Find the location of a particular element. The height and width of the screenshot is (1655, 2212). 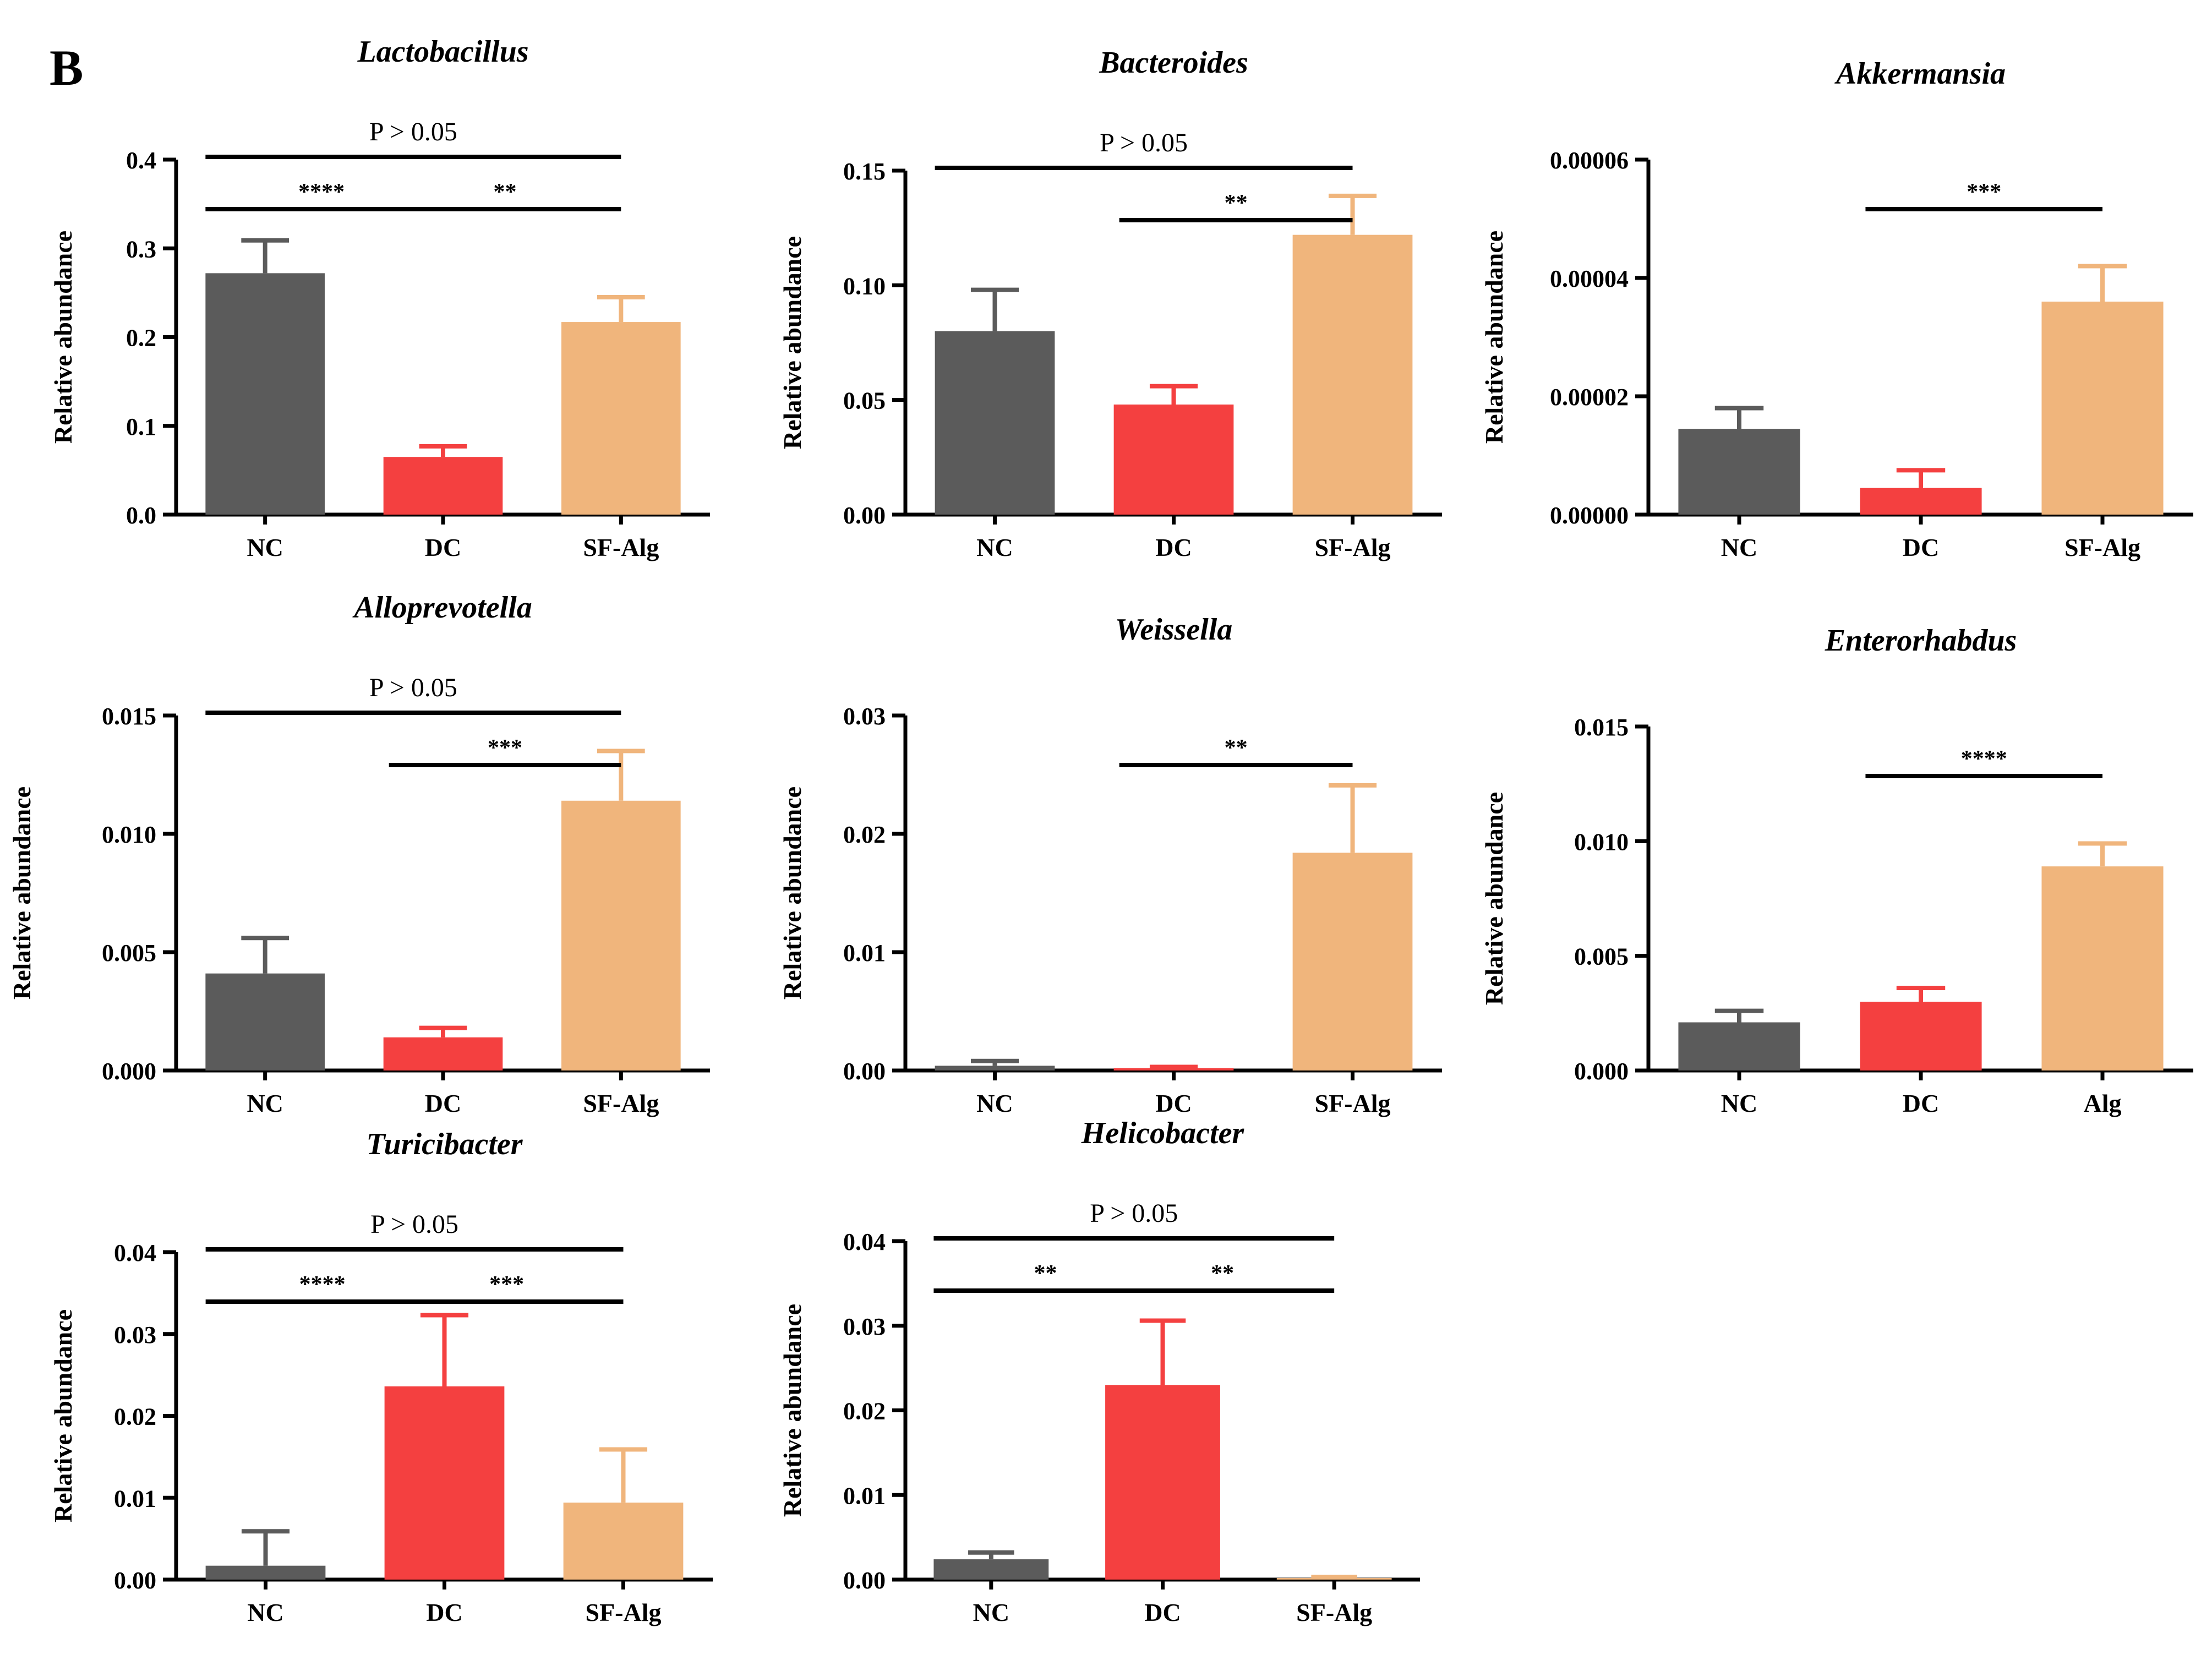

chart-title: Helicobacter is located at coordinates (1163, 1133).